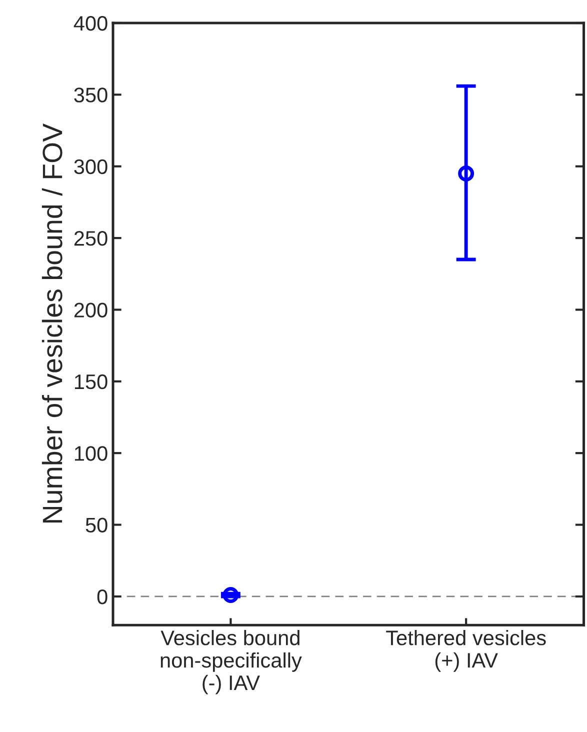 The image size is (587, 732). I want to click on y-tick-label: 50, so click(97, 525).